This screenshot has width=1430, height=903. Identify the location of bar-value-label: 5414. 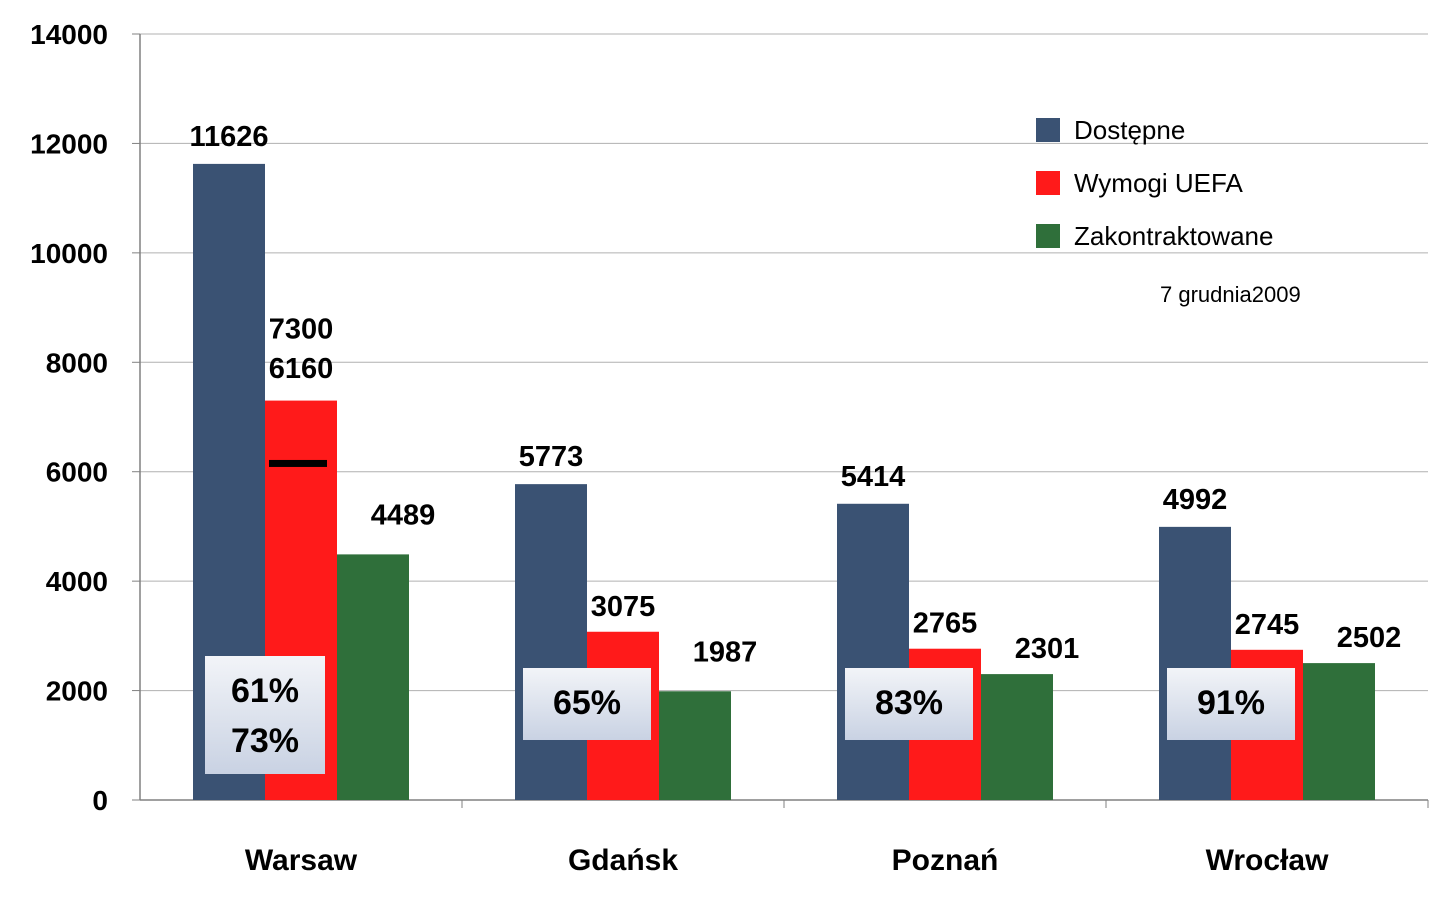
(873, 477).